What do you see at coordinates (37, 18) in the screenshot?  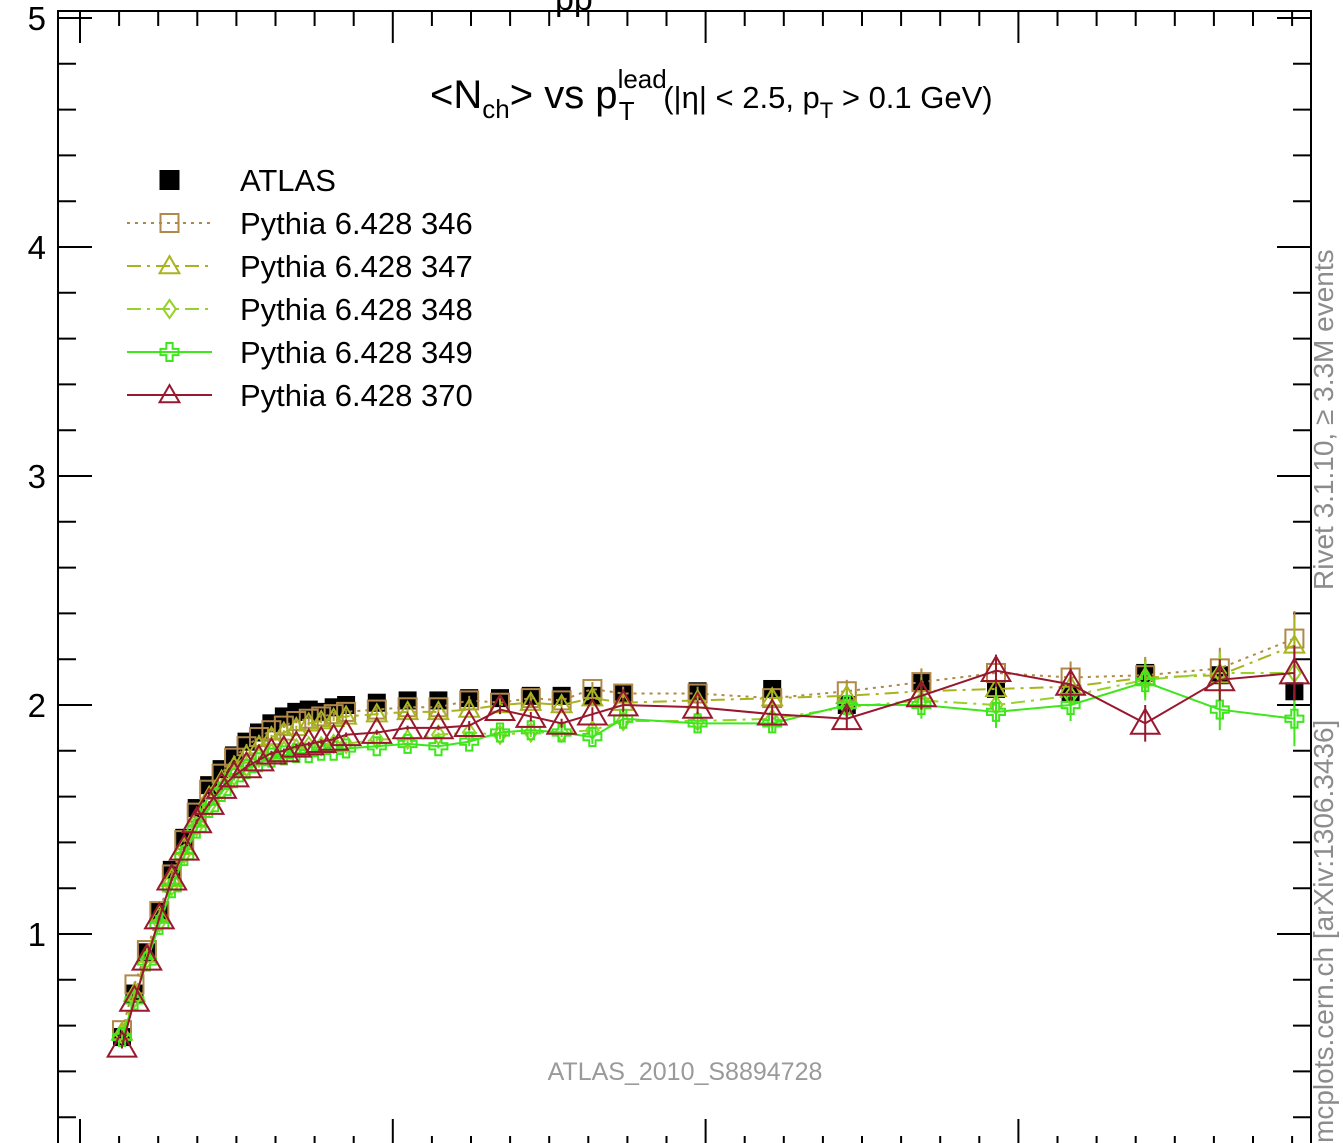 I see `y-tick-label: 5` at bounding box center [37, 18].